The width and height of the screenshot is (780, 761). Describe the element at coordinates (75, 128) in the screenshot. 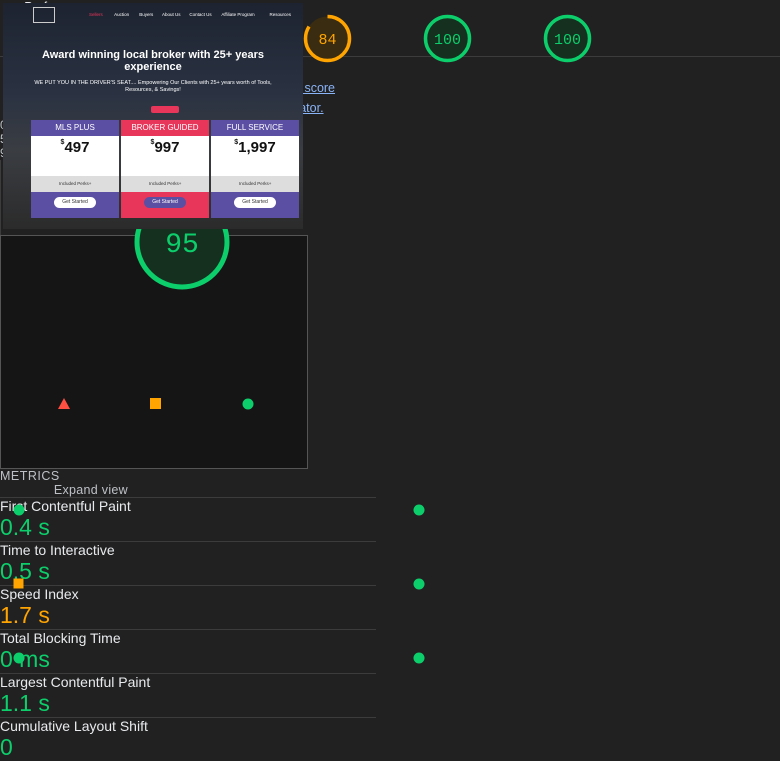

I see `card-name: MLS PLUS` at that location.